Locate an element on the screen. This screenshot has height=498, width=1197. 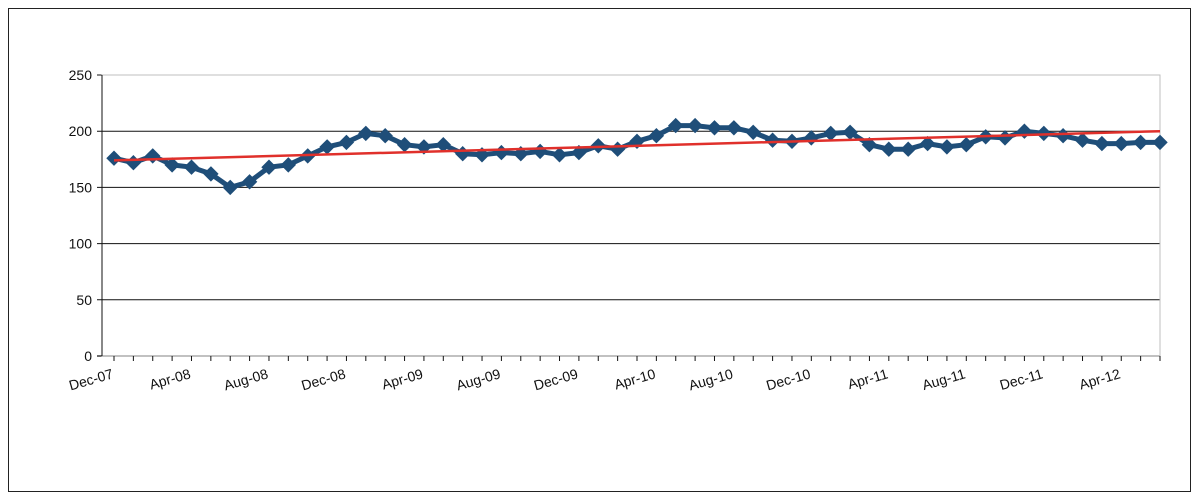
x-tick-label: Apr-12 is located at coordinates (1099, 378).